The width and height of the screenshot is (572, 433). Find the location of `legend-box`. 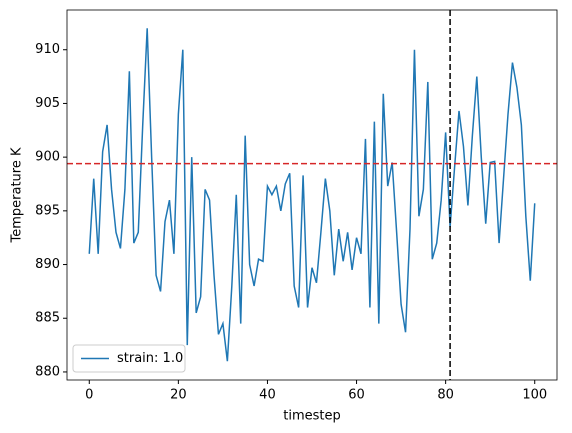

legend-box is located at coordinates (129, 358).